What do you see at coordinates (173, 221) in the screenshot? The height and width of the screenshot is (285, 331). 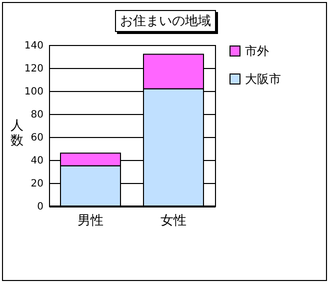 I see `x-tick-label: 女性` at bounding box center [173, 221].